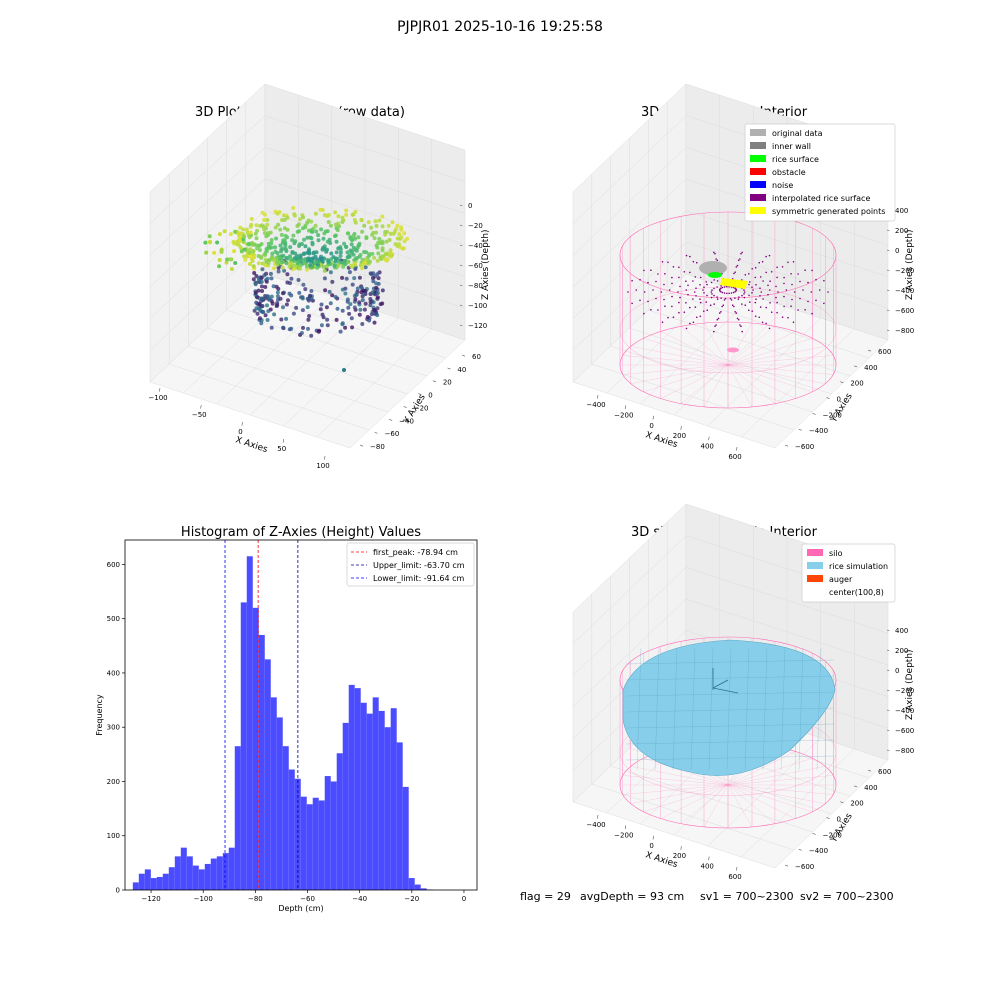 Image resolution: width=1000 pixels, height=1004 pixels. What do you see at coordinates (113, 836) in the screenshot?
I see `y-tick-label: 100` at bounding box center [113, 836].